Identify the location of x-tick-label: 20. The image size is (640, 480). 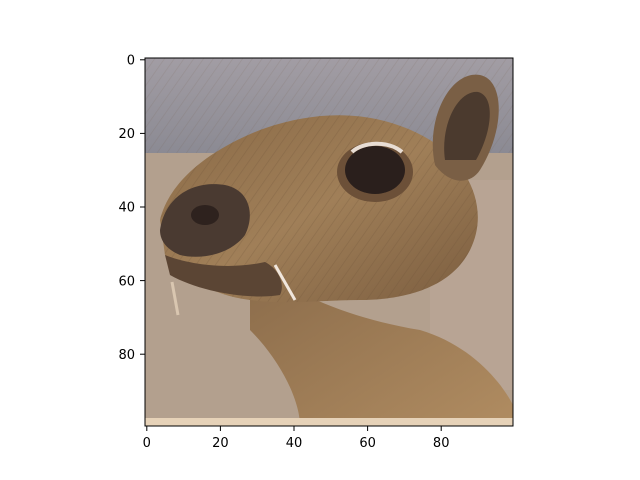
(220, 443).